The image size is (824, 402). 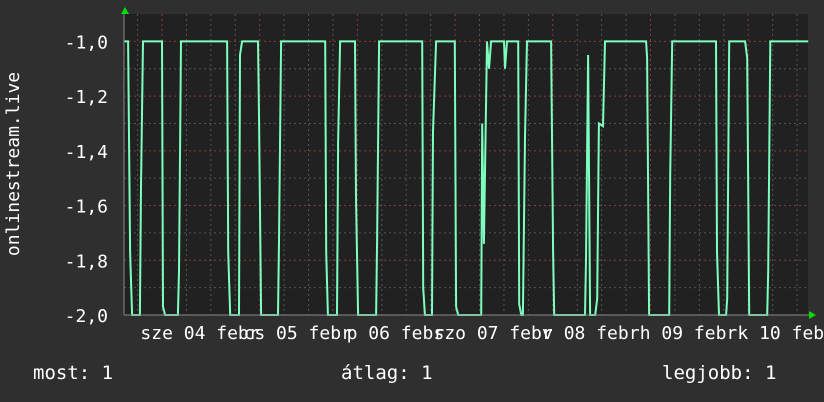 I want to click on y-axis-label: onlinestream.live, so click(x=13, y=164).